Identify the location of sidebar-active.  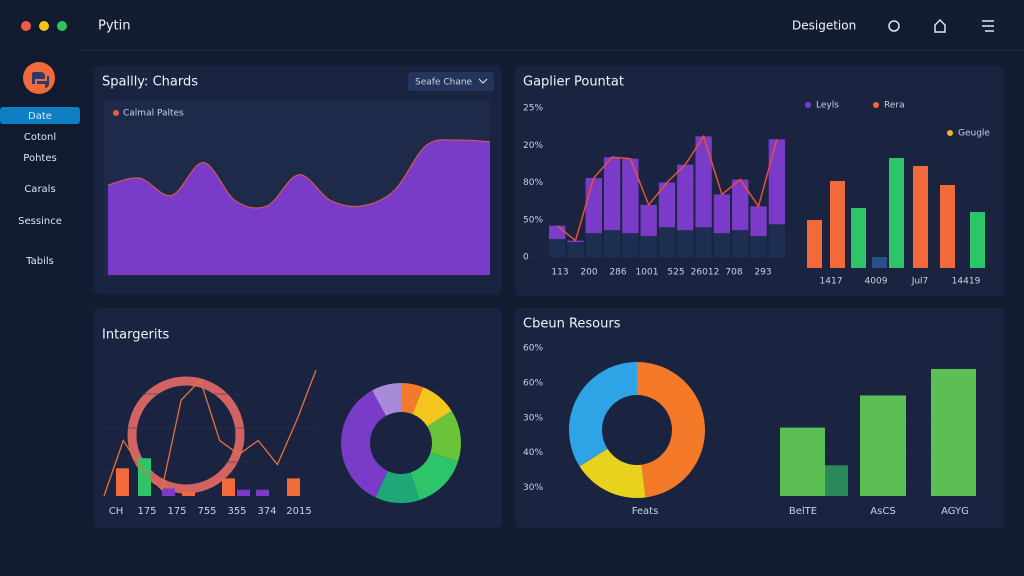
(40, 115).